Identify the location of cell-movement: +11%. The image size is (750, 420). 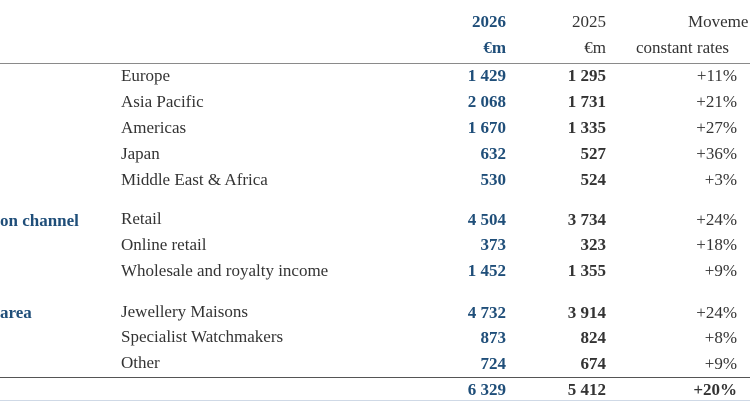
(716, 75).